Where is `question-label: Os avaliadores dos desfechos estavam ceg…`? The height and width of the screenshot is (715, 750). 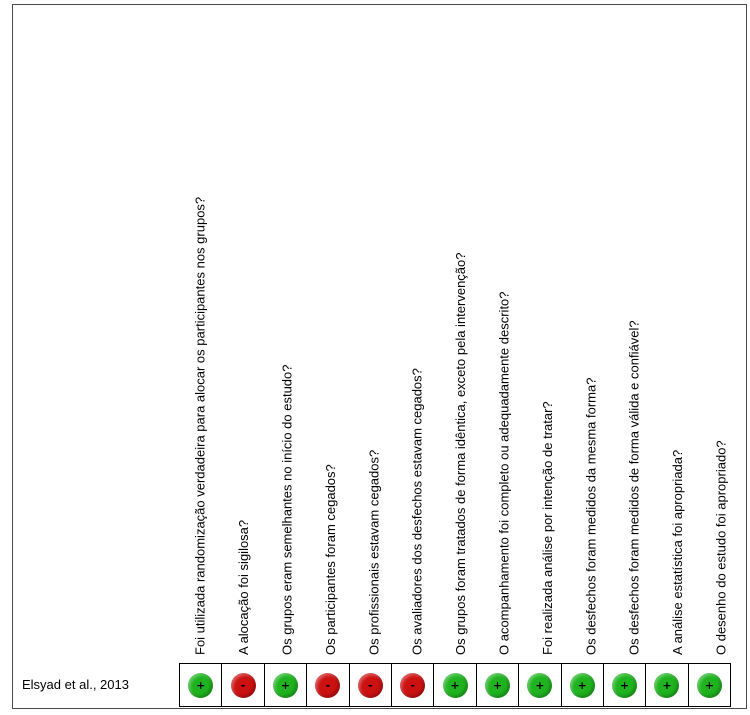
question-label: Os avaliadores dos desfechos estavam ceg… is located at coordinates (417, 511).